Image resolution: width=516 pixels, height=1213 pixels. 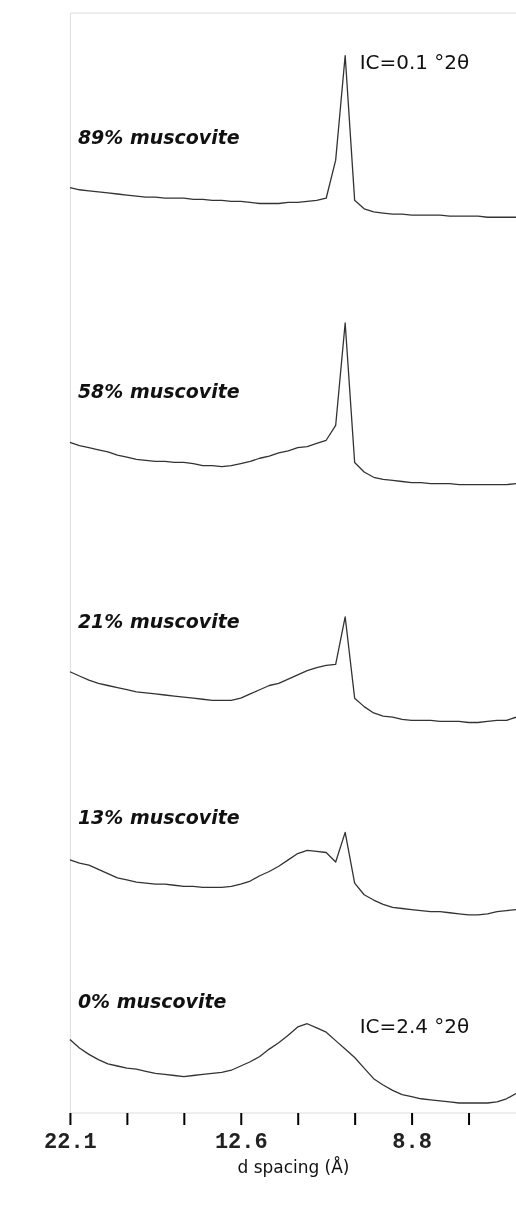 I want to click on x-tick-label: 12.6, so click(x=241, y=1142).